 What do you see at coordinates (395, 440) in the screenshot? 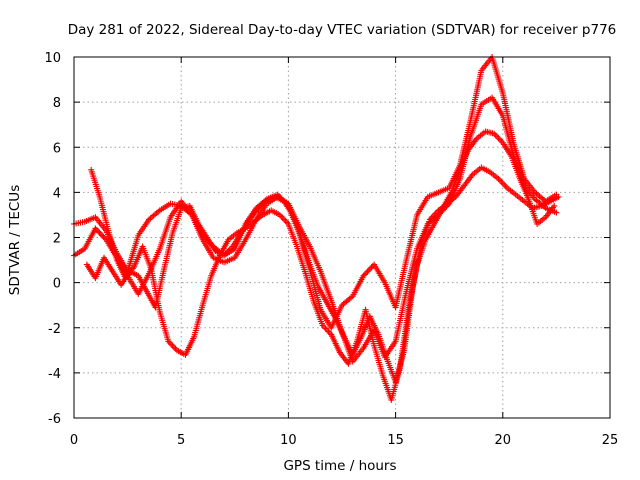
I see `x-tick-label: 15` at bounding box center [395, 440].